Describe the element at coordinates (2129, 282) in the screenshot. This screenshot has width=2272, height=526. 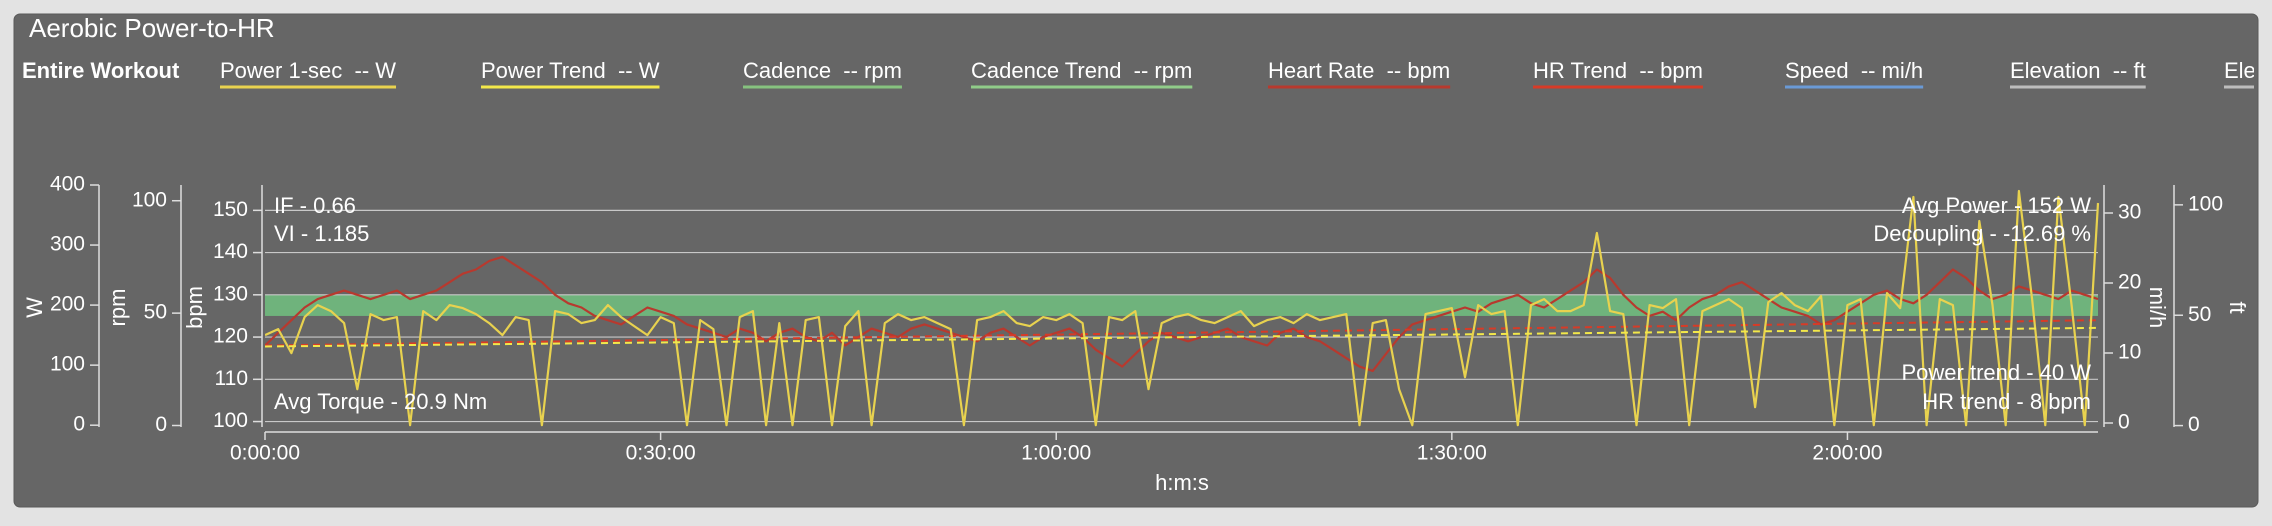
I see `y-tick-label: 20` at that location.